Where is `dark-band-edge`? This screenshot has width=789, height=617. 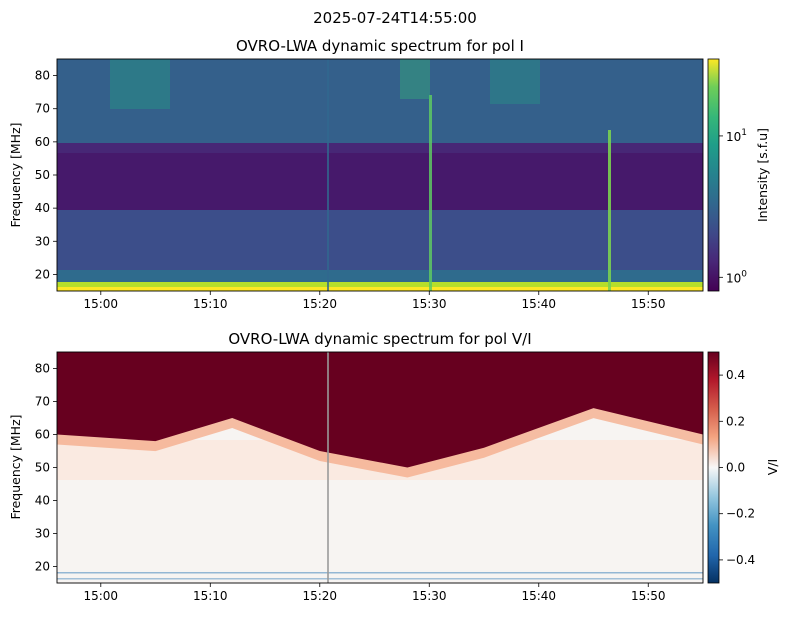
dark-band-edge is located at coordinates (380, 148).